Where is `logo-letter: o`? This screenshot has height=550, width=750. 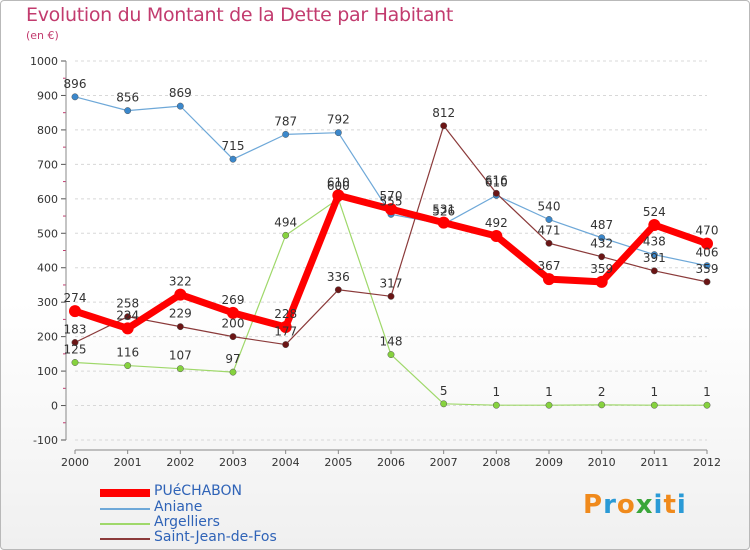 logo-letter: o is located at coordinates (626, 505).